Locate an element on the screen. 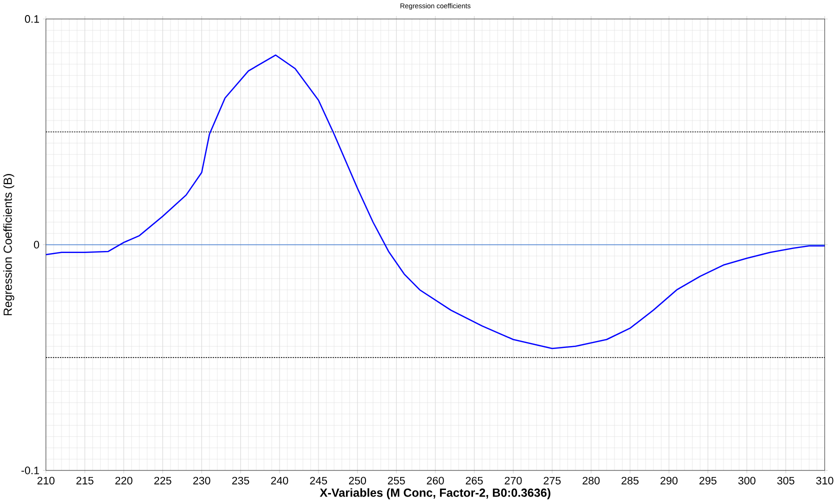 This screenshot has width=837, height=502. y-tick-label: 0.1 is located at coordinates (31, 18).